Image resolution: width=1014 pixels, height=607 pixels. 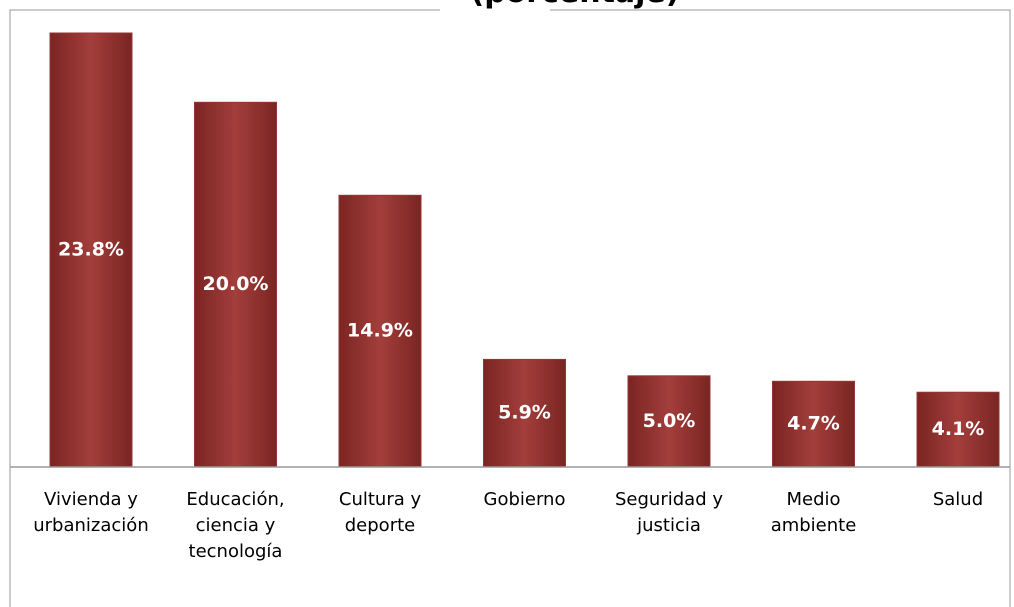 What do you see at coordinates (380, 512) in the screenshot?
I see `x-tick-label: Cultura y deporte` at bounding box center [380, 512].